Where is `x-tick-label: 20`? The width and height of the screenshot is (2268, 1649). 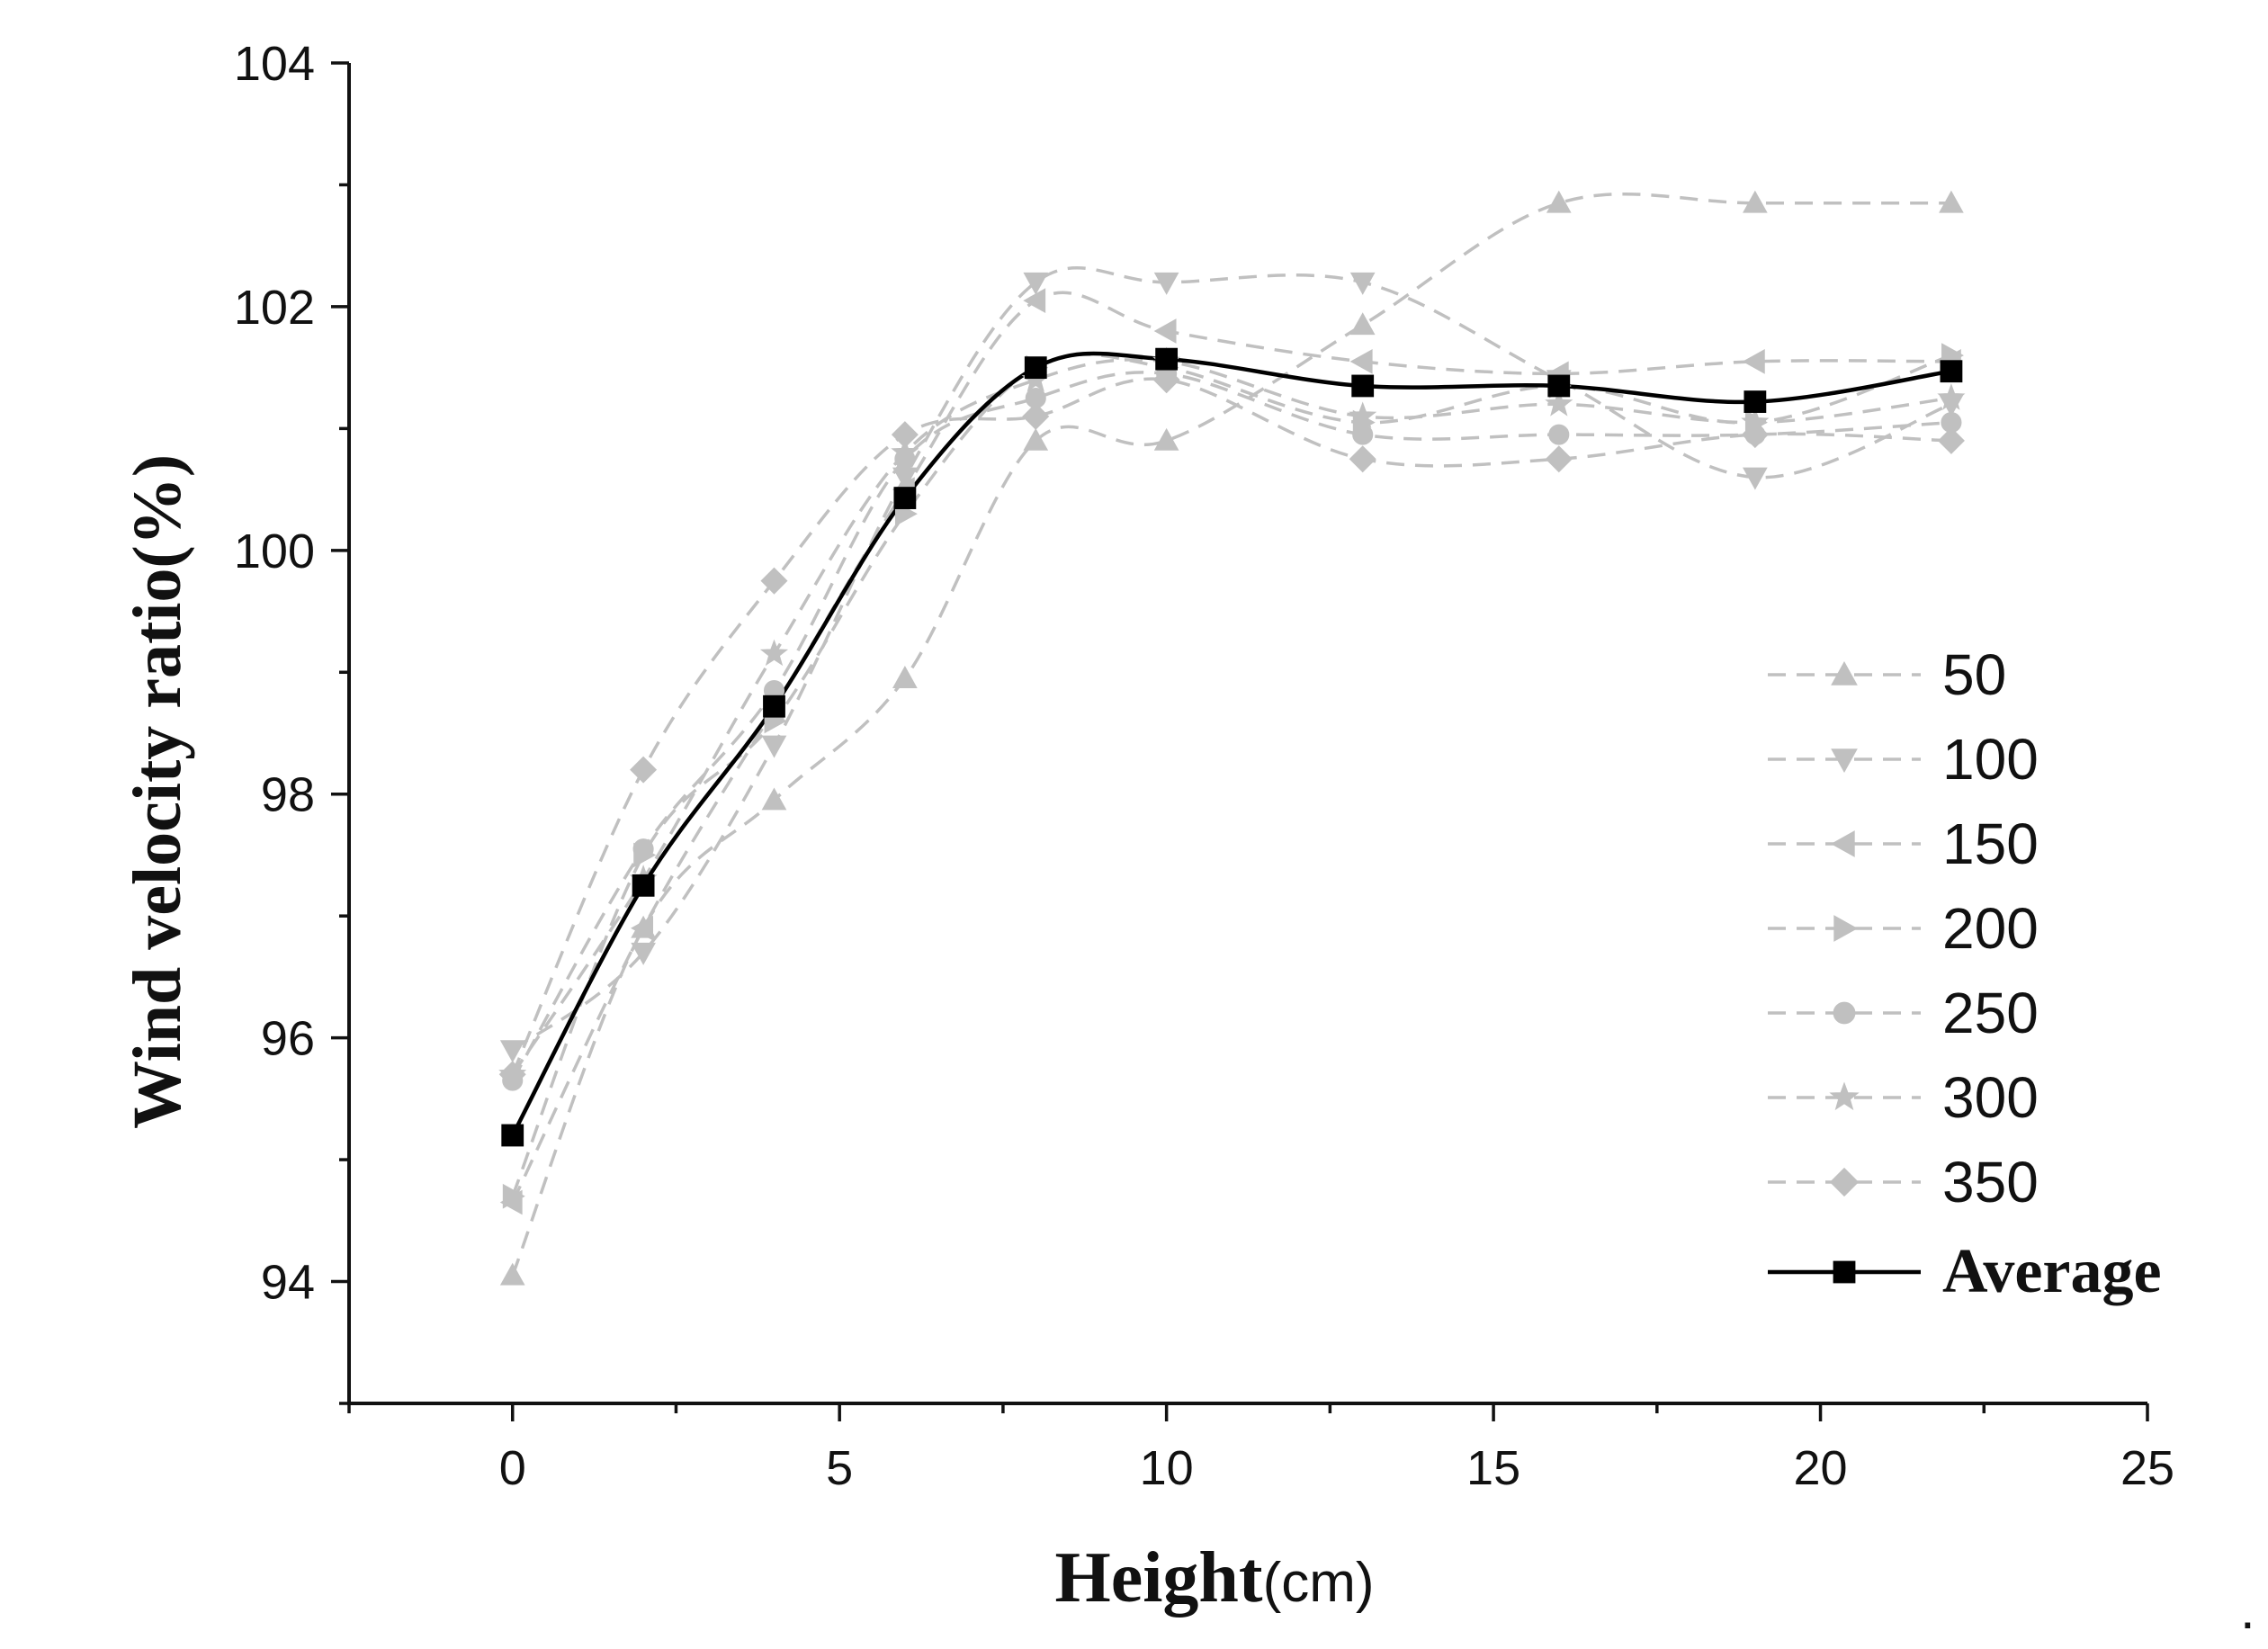
x-tick-label: 20 is located at coordinates (1821, 1468).